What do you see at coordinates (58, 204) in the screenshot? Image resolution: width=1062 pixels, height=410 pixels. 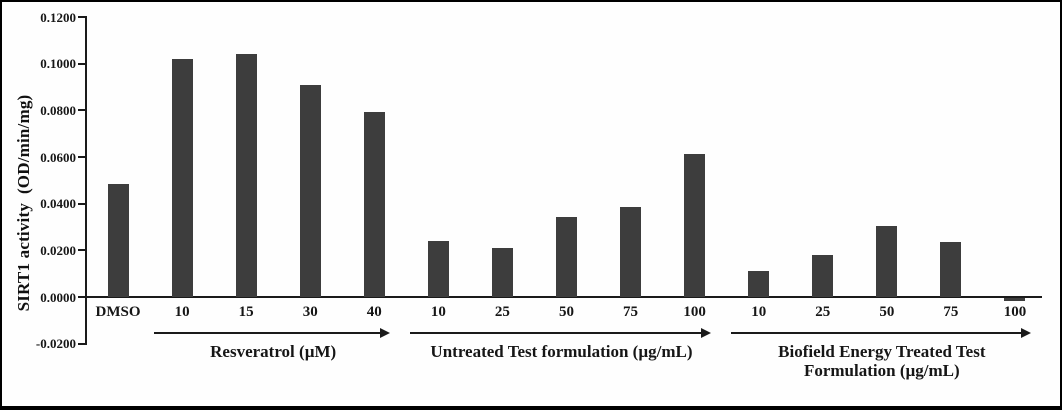 I see `y-tick-label: 0.0400` at bounding box center [58, 204].